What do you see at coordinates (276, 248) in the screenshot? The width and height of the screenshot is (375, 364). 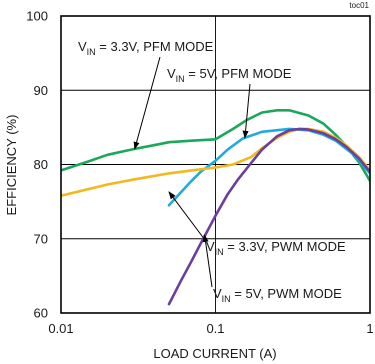 I see `annotation-label: VIN = 3.3V, PWM MODE` at bounding box center [276, 248].